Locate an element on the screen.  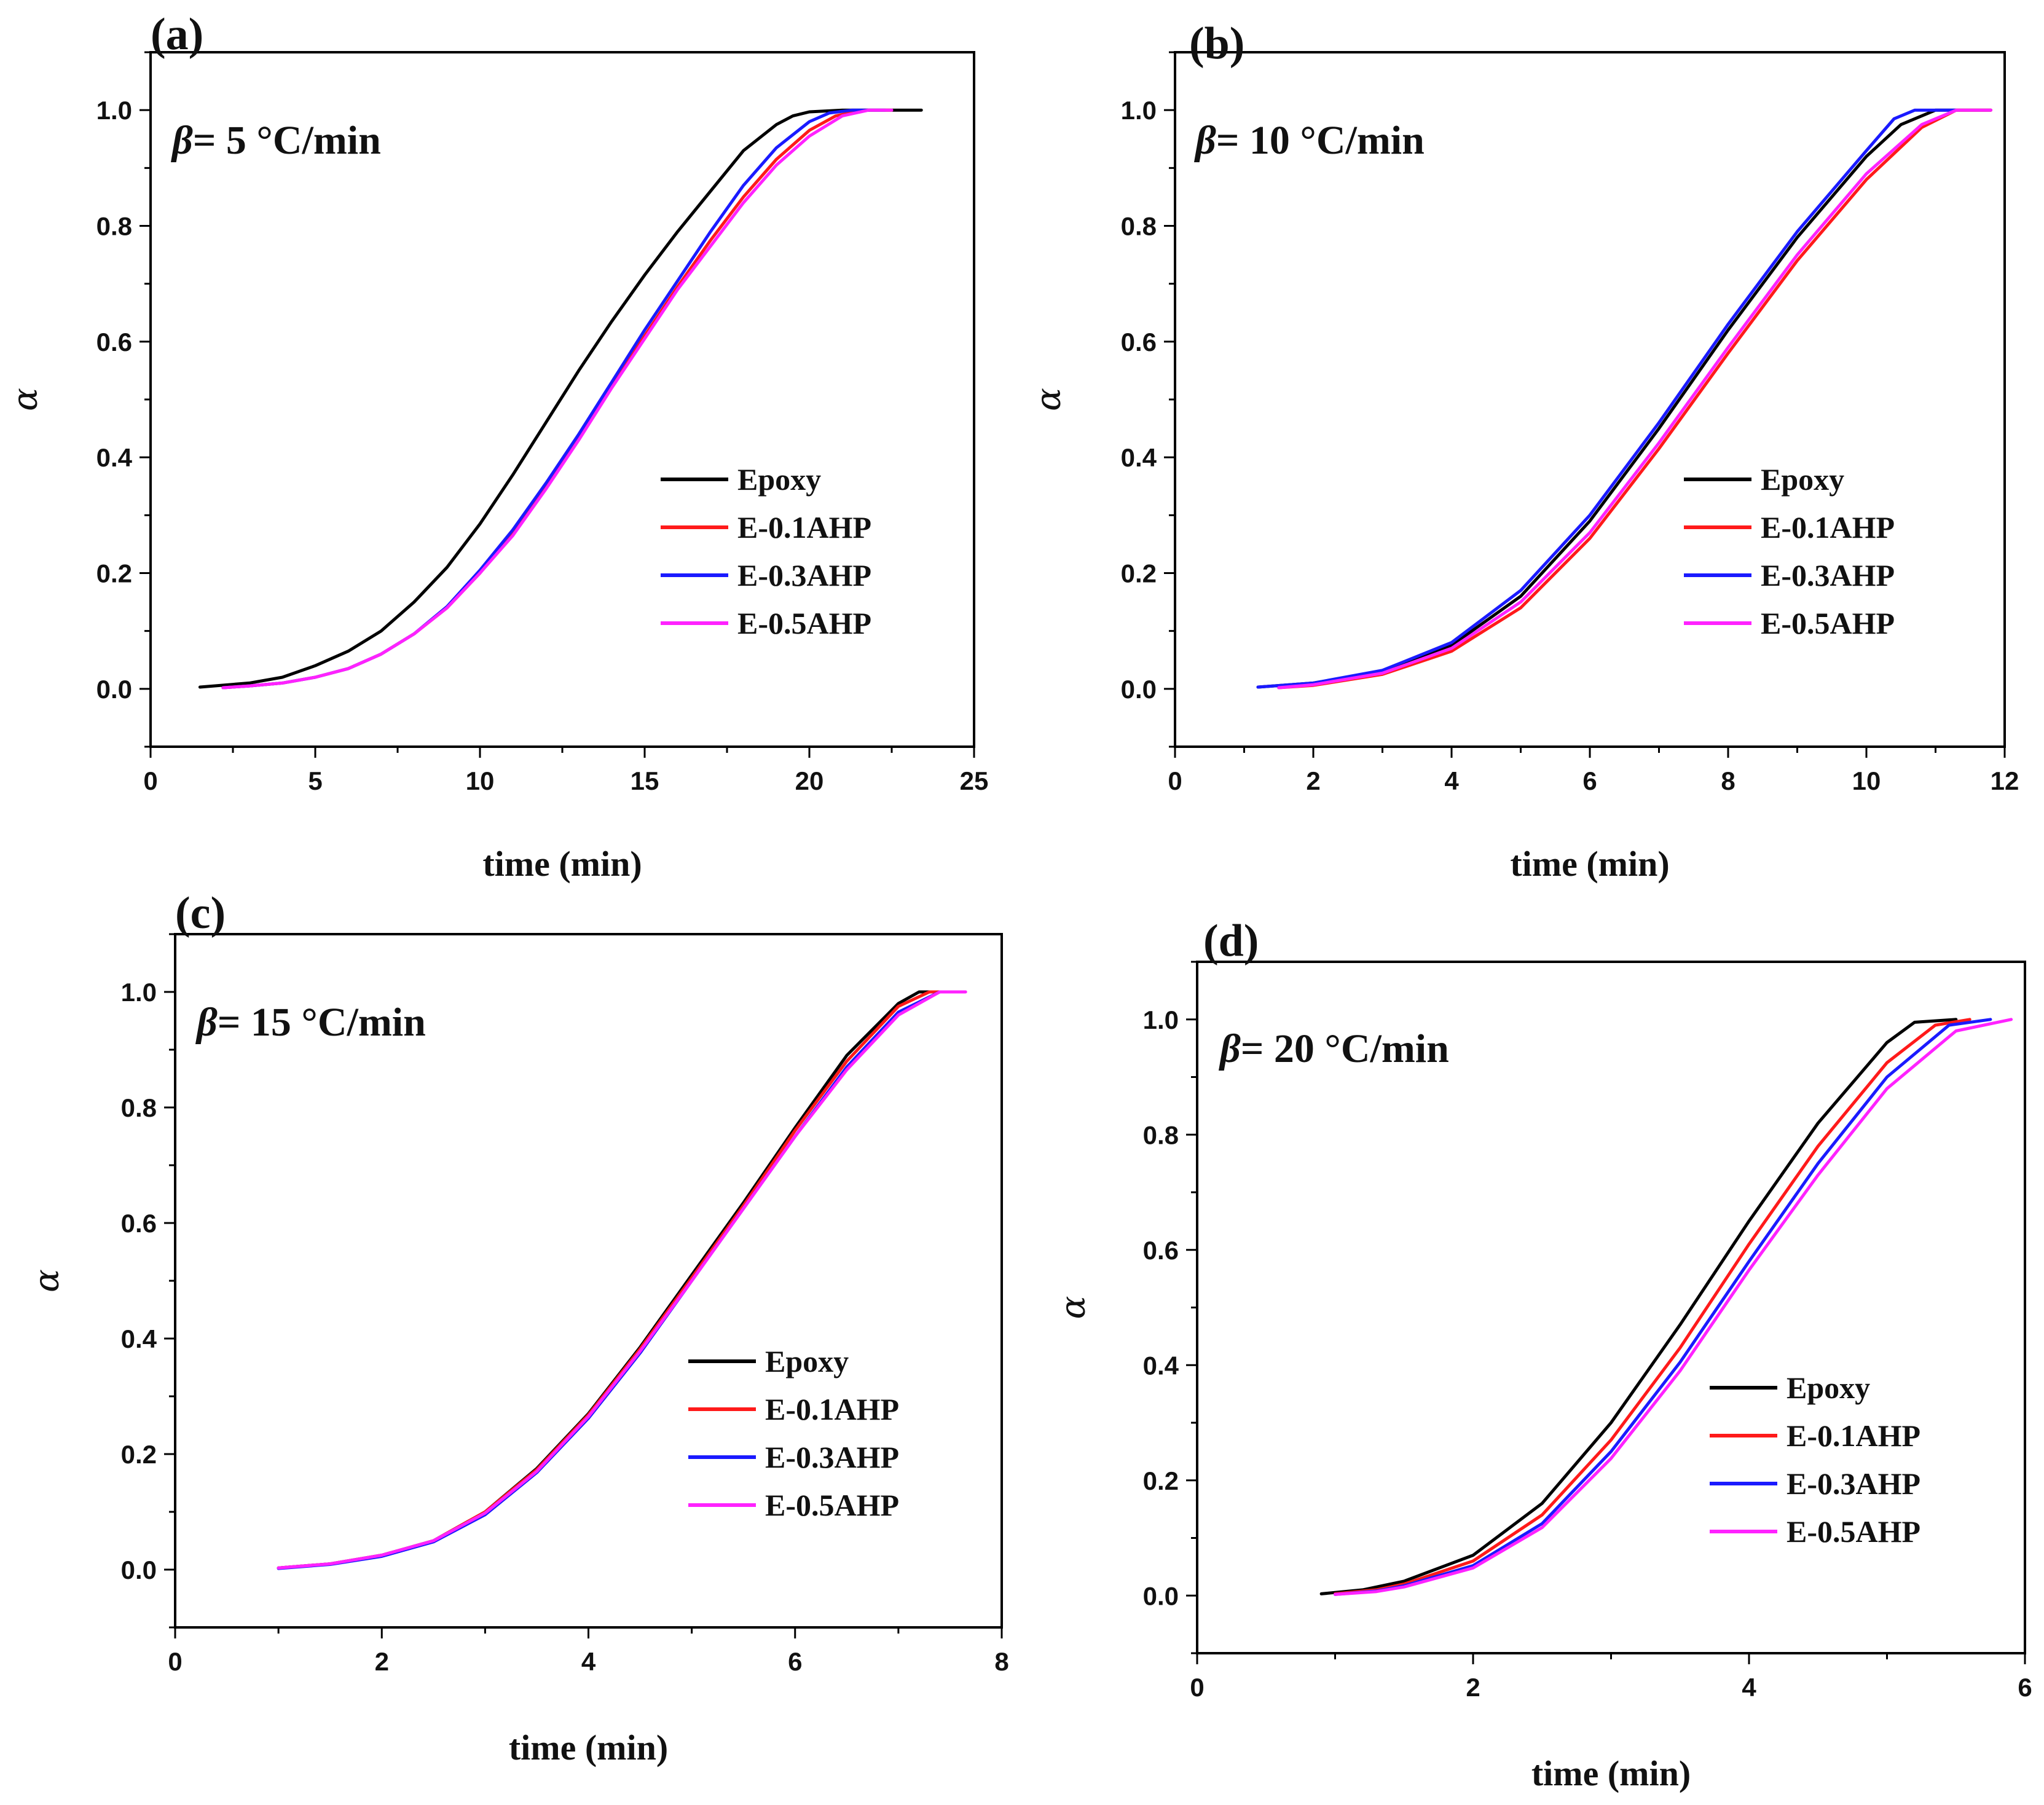
x-tick-label: 12 is located at coordinates (2005, 780).